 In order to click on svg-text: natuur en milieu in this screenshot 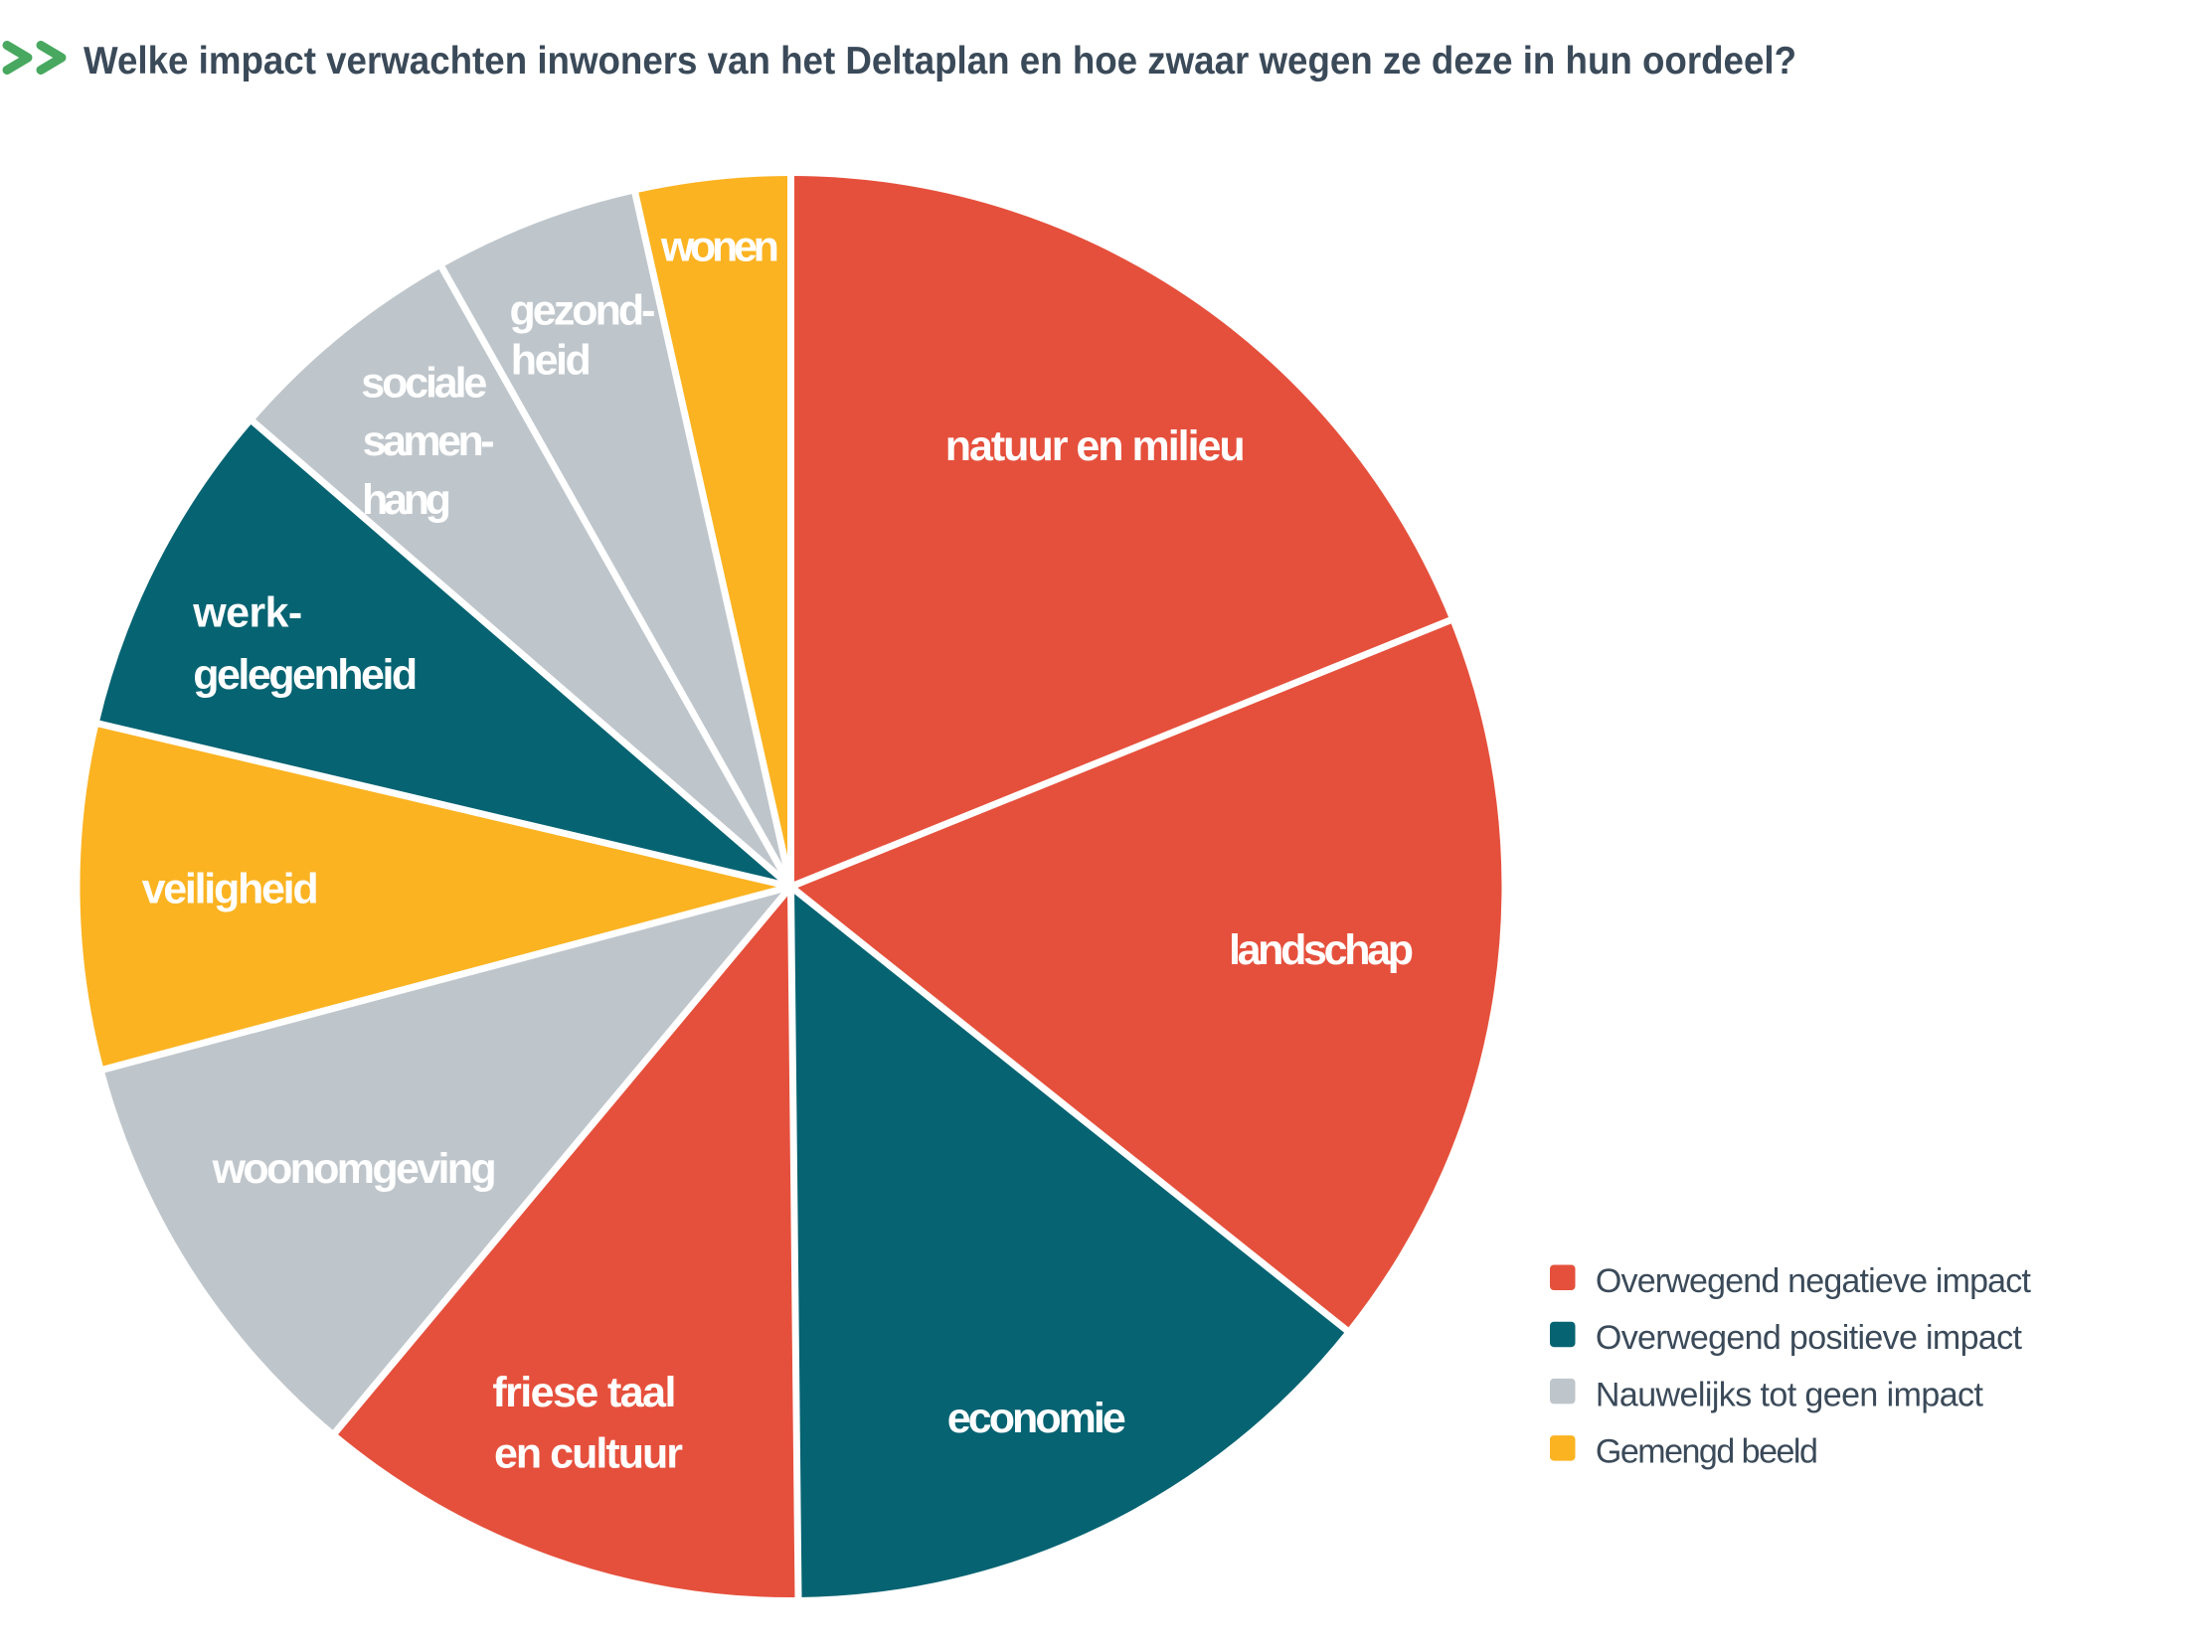, I will do `click(1095, 446)`.